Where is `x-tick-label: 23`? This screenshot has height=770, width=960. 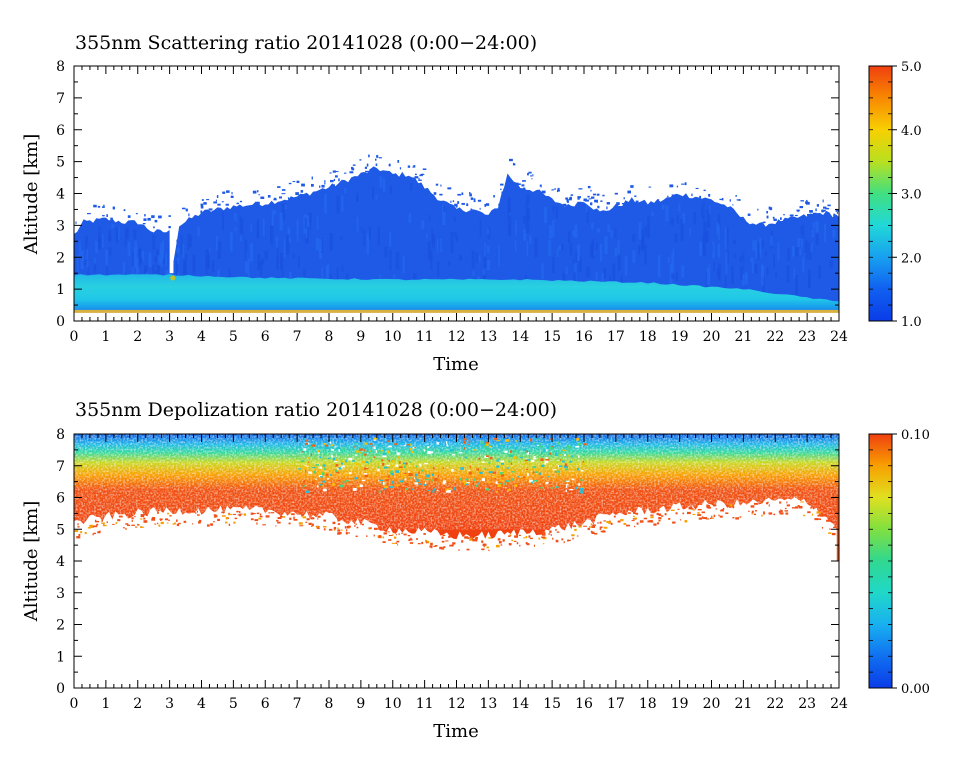 x-tick-label: 23 is located at coordinates (807, 704).